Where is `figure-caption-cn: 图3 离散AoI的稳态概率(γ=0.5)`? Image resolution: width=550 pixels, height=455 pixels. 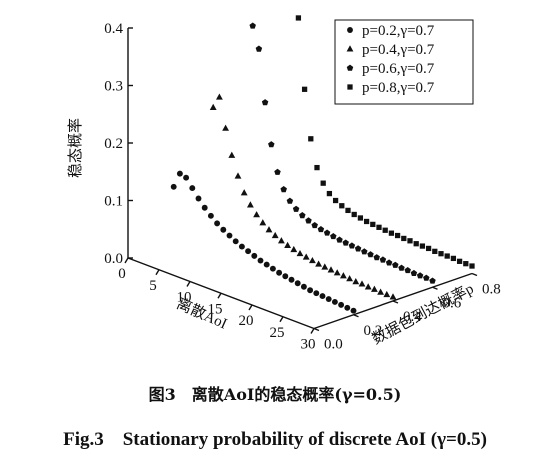
figure-caption-cn: 图3 离散AoI的稳态概率(γ=0.5) is located at coordinates (275, 394).